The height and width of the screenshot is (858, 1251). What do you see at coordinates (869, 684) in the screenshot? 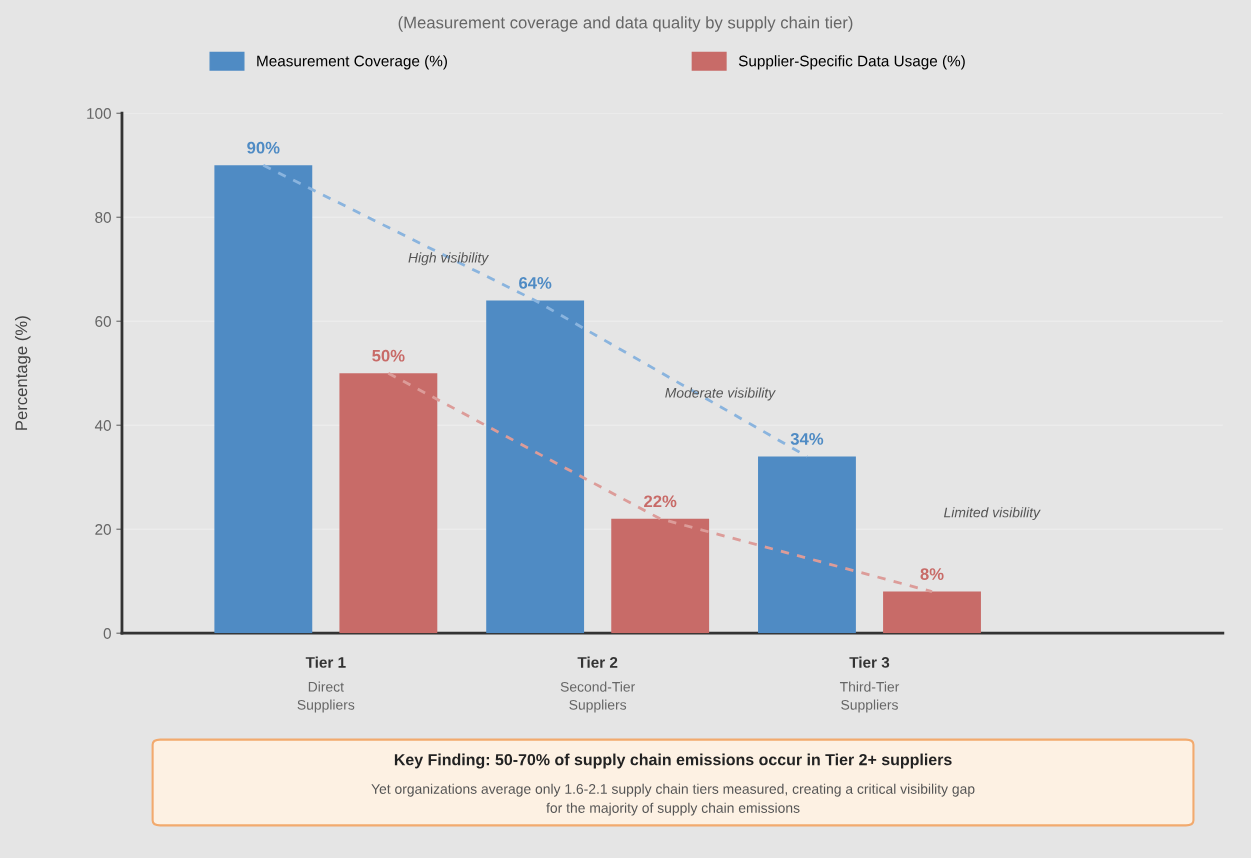
I see `x-tick-label: Tier 3 Third-Tier Suppliers` at bounding box center [869, 684].